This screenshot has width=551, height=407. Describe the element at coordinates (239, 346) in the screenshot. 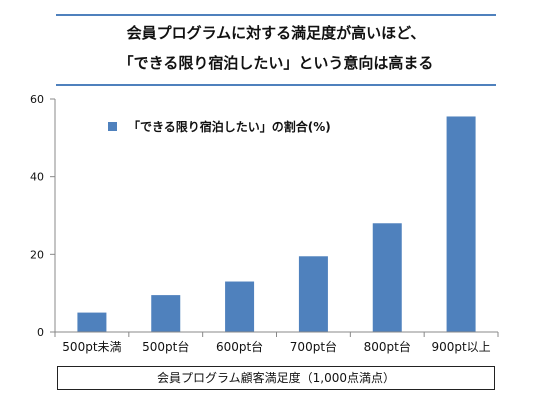

I see `x-tick-label: 600pt台` at that location.